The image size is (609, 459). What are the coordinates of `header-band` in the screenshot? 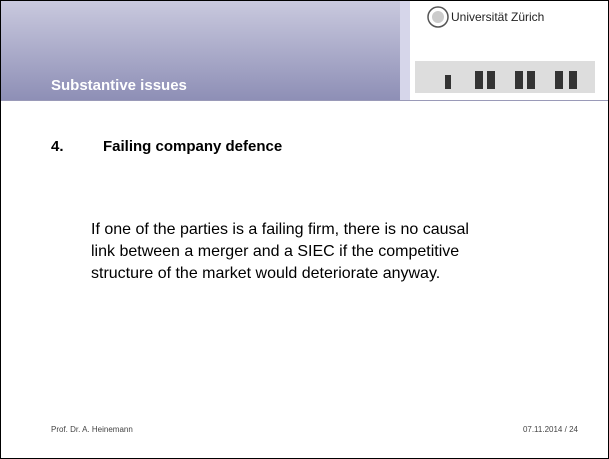 It's located at (200, 50).